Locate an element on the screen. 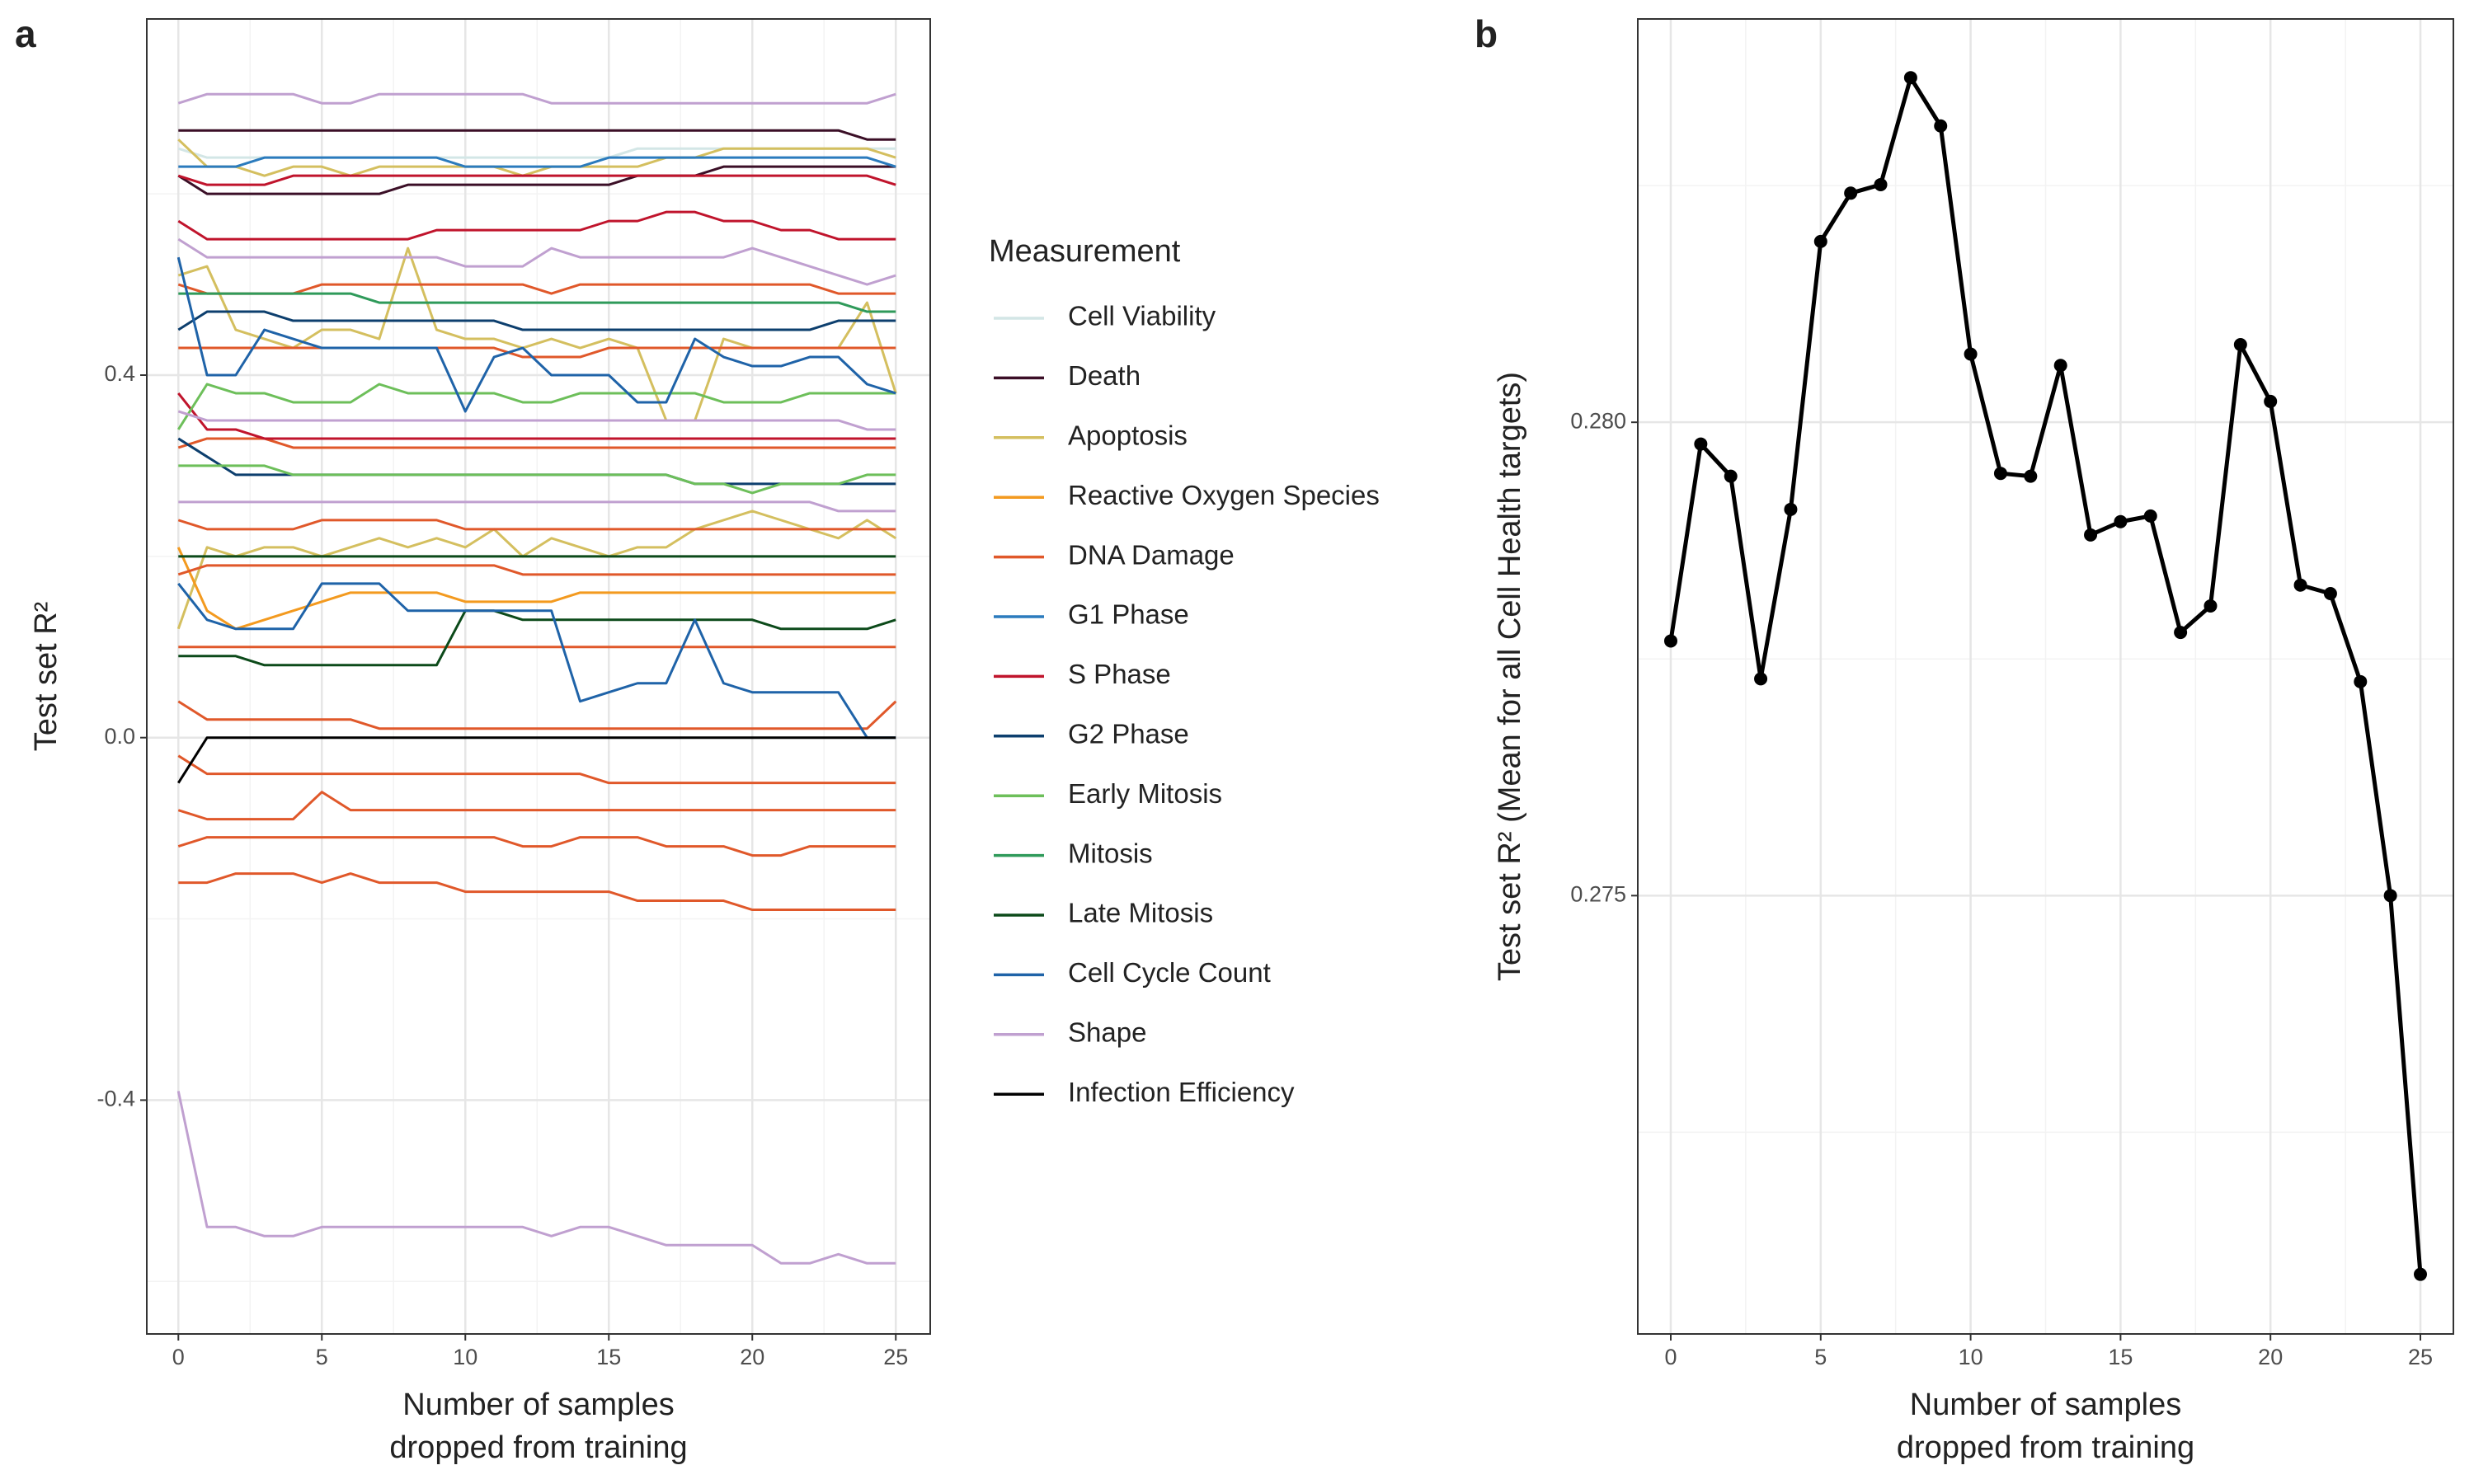  legend-label: Apoptosis is located at coordinates (1128, 436).